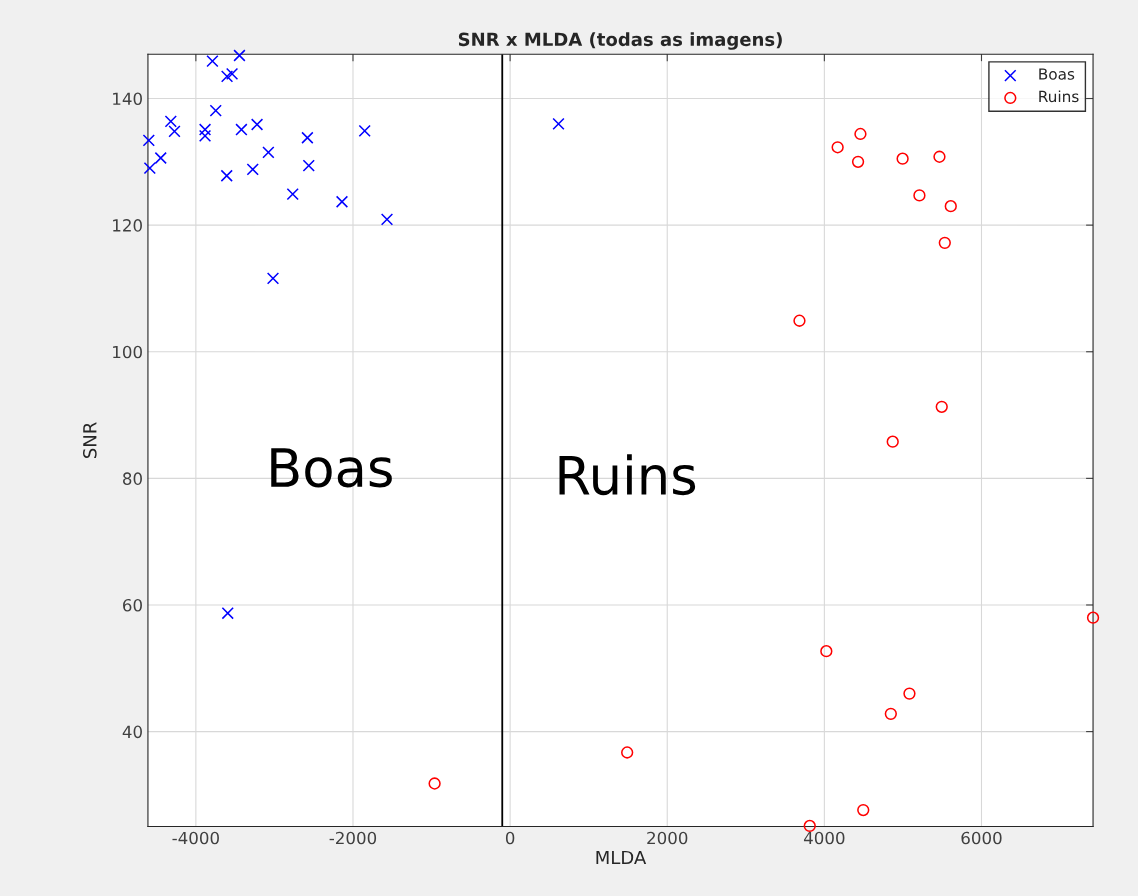 Image resolution: width=1138 pixels, height=896 pixels. What do you see at coordinates (1057, 74) in the screenshot?
I see `legend-label: Boas` at bounding box center [1057, 74].